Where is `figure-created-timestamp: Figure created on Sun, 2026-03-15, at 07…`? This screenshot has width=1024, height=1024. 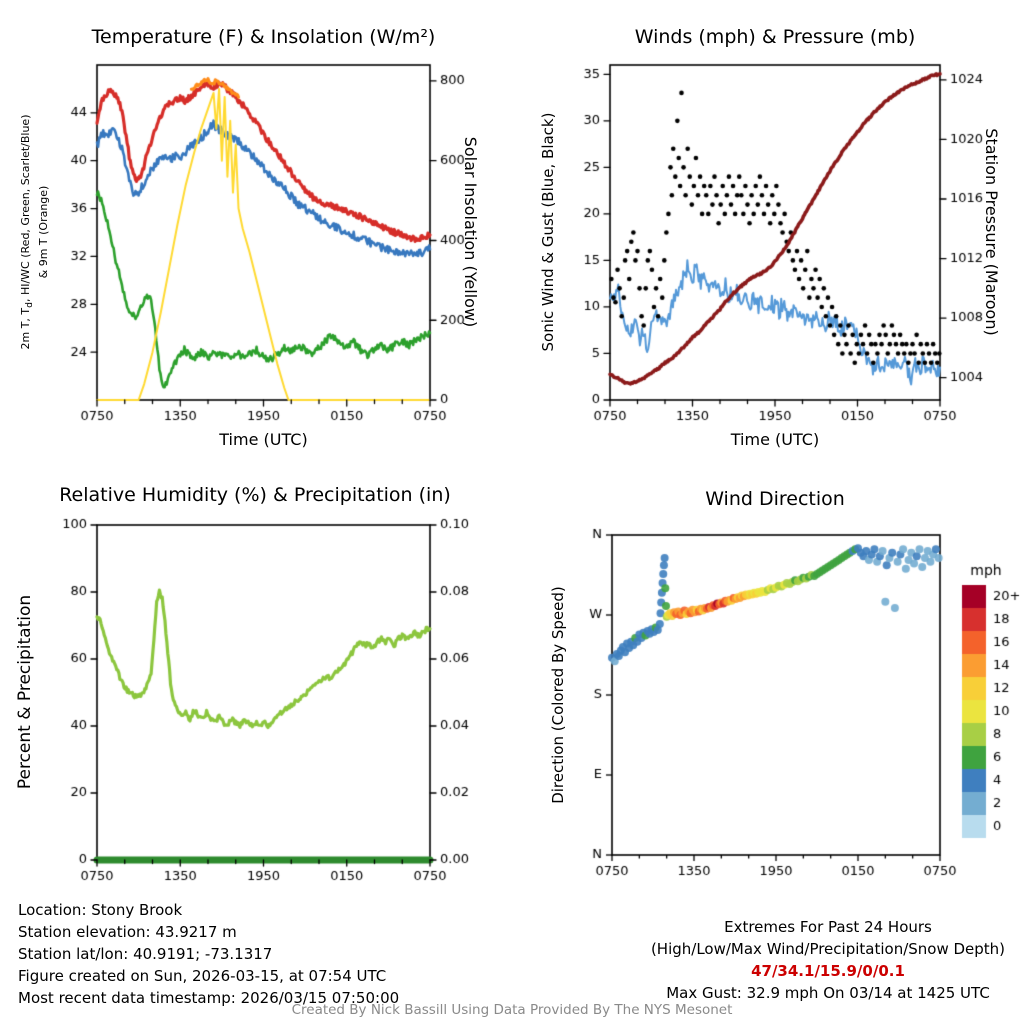 figure-created-timestamp: Figure created on Sun, 2026-03-15, at 07… is located at coordinates (202, 976).